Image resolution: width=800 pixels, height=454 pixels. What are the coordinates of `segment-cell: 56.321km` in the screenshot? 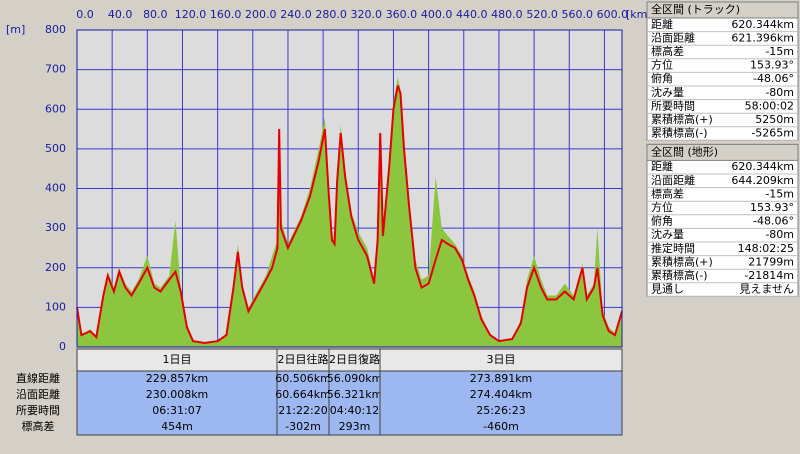 It's located at (355, 394).